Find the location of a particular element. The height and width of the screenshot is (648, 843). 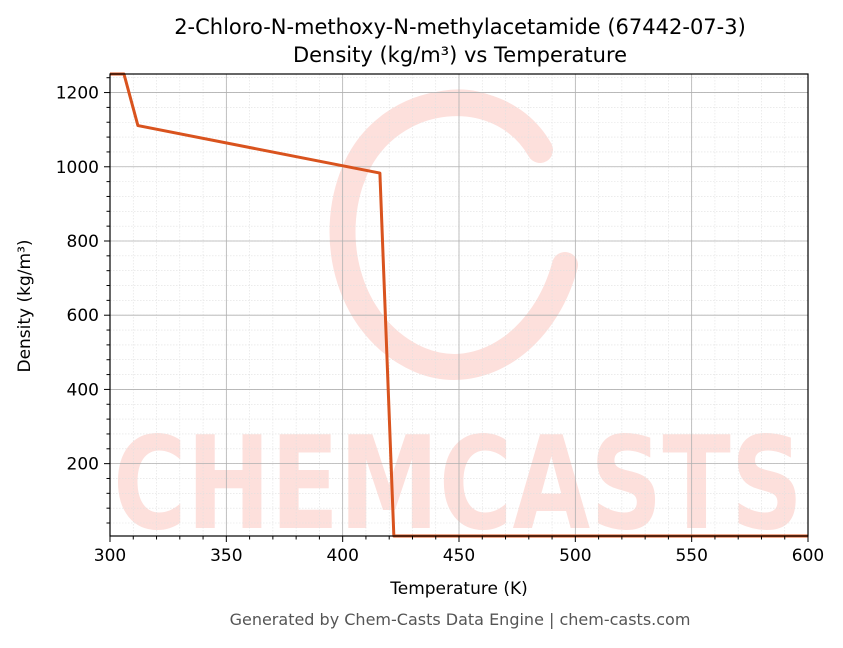

y-tick-label: 400 is located at coordinates (83, 390).